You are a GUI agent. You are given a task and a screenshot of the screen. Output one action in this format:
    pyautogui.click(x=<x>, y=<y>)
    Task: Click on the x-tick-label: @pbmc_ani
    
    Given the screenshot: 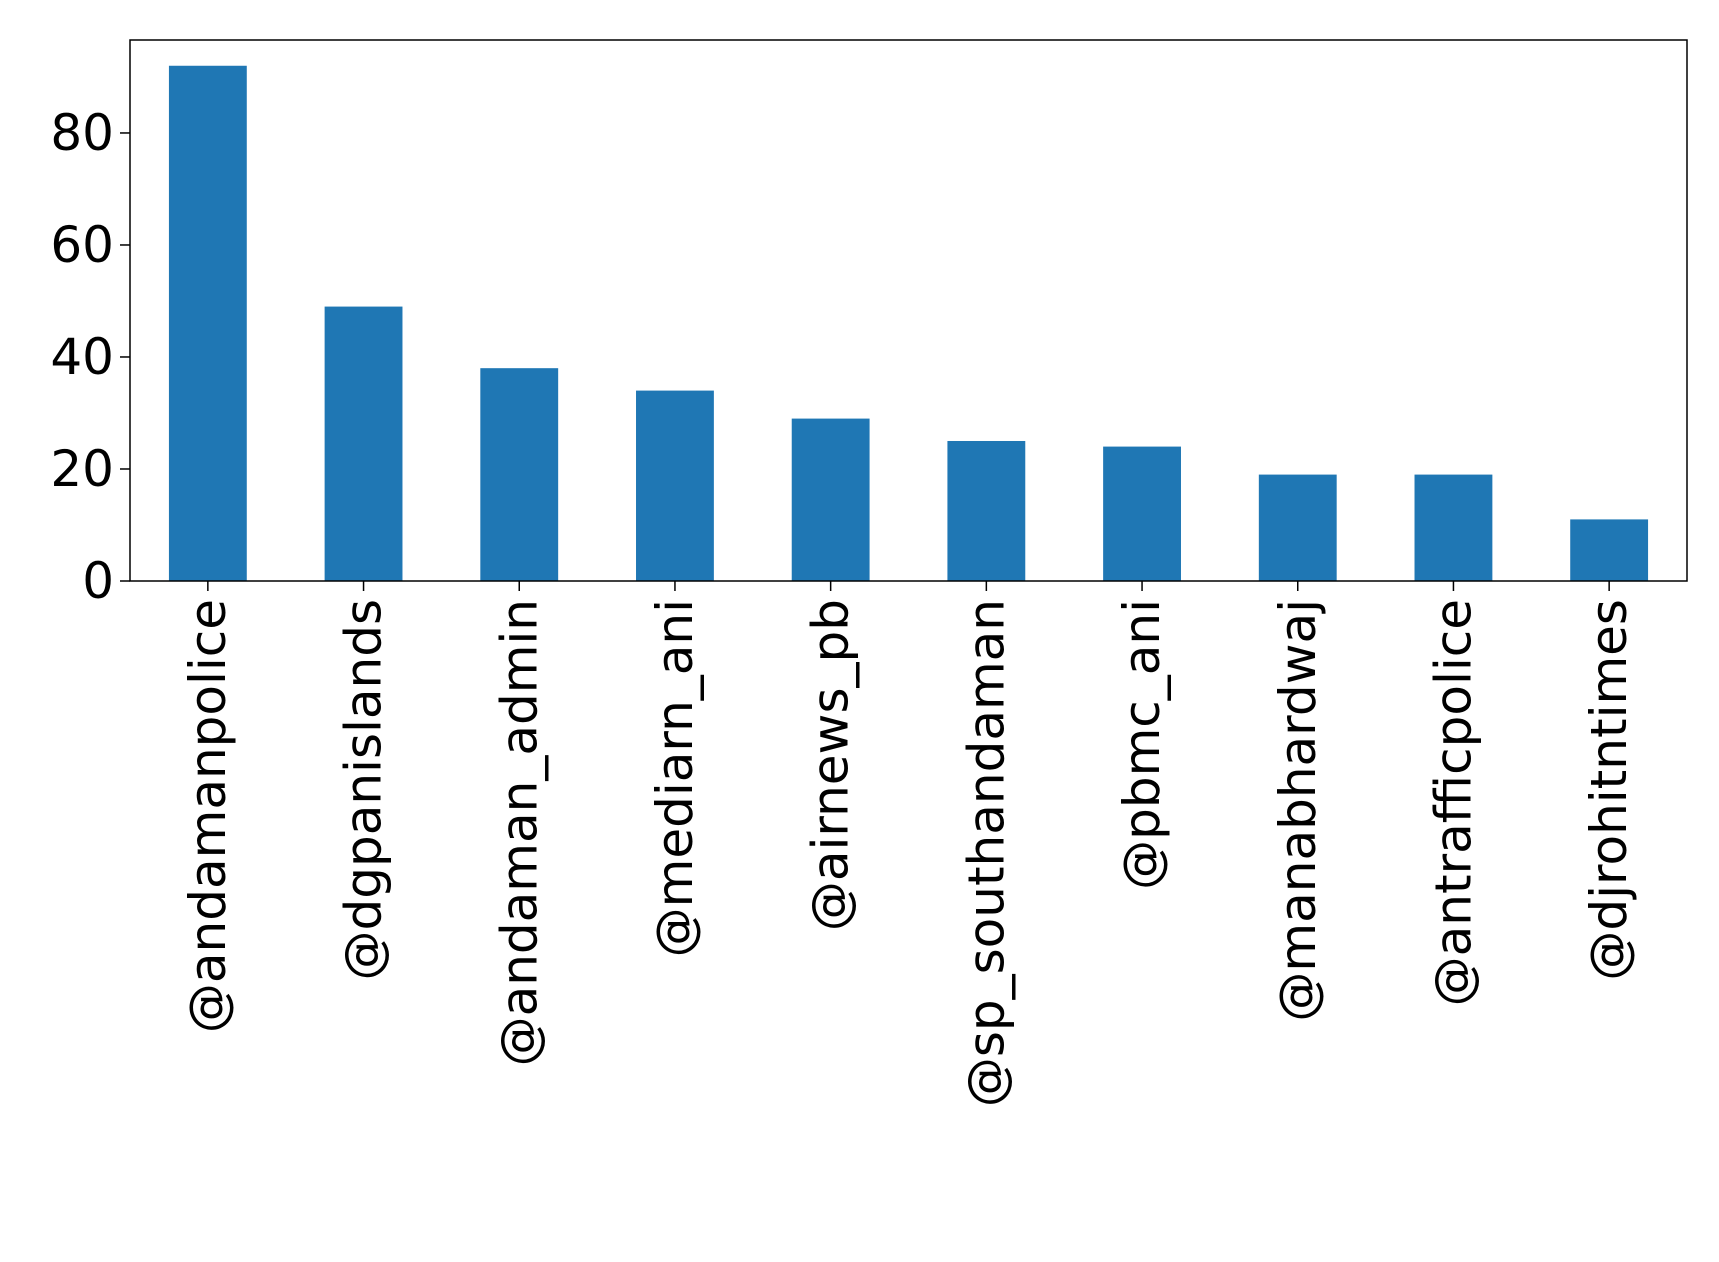 What is the action you would take?
    pyautogui.click(x=1142, y=744)
    